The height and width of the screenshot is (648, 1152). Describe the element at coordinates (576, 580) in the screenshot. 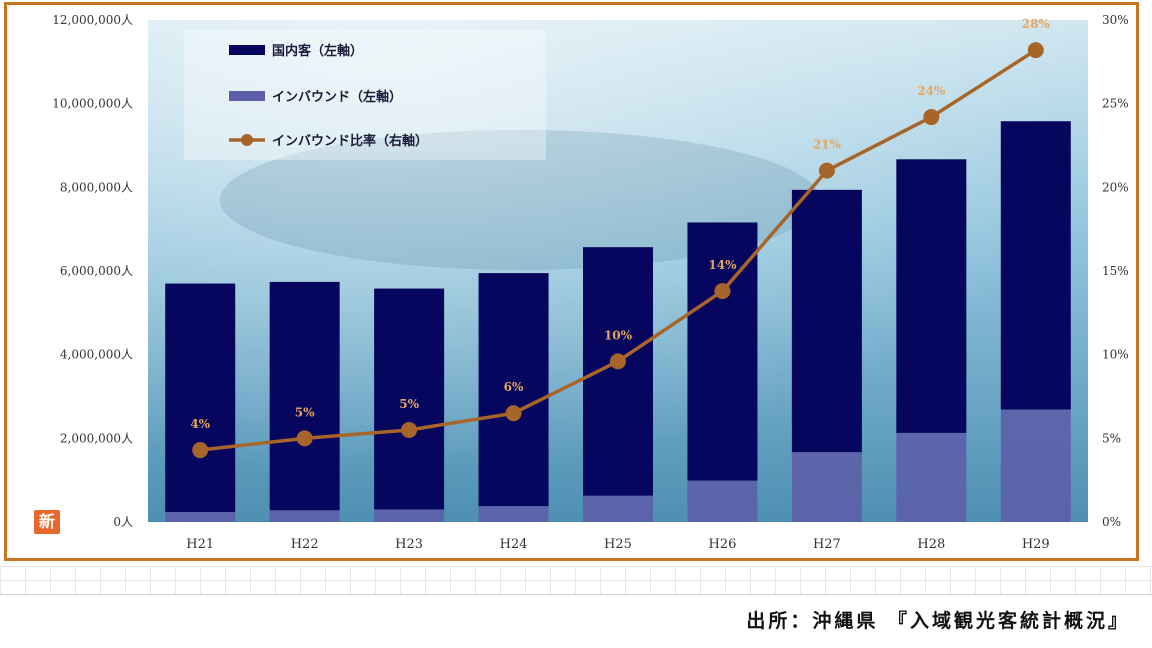

I see `spreadsheet-gridlines` at that location.